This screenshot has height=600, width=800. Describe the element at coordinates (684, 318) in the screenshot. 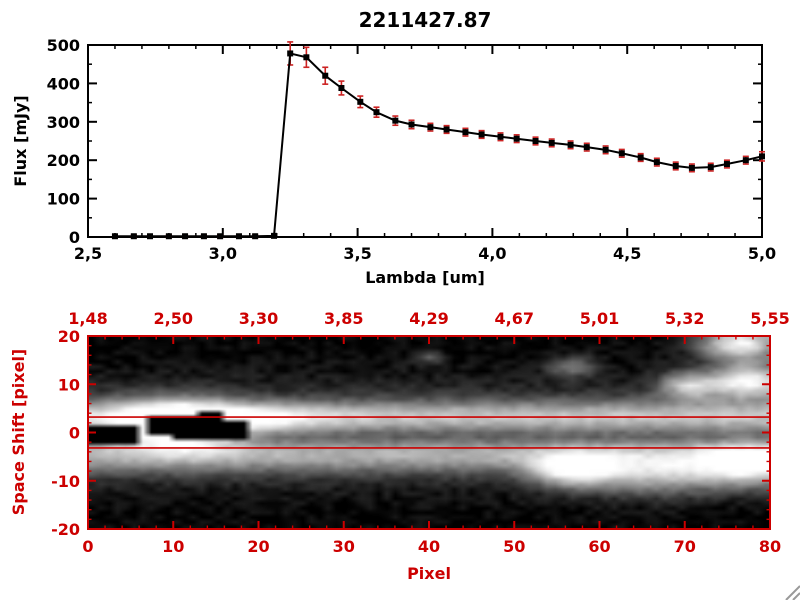

I see `wavelength-label: 5,32` at that location.